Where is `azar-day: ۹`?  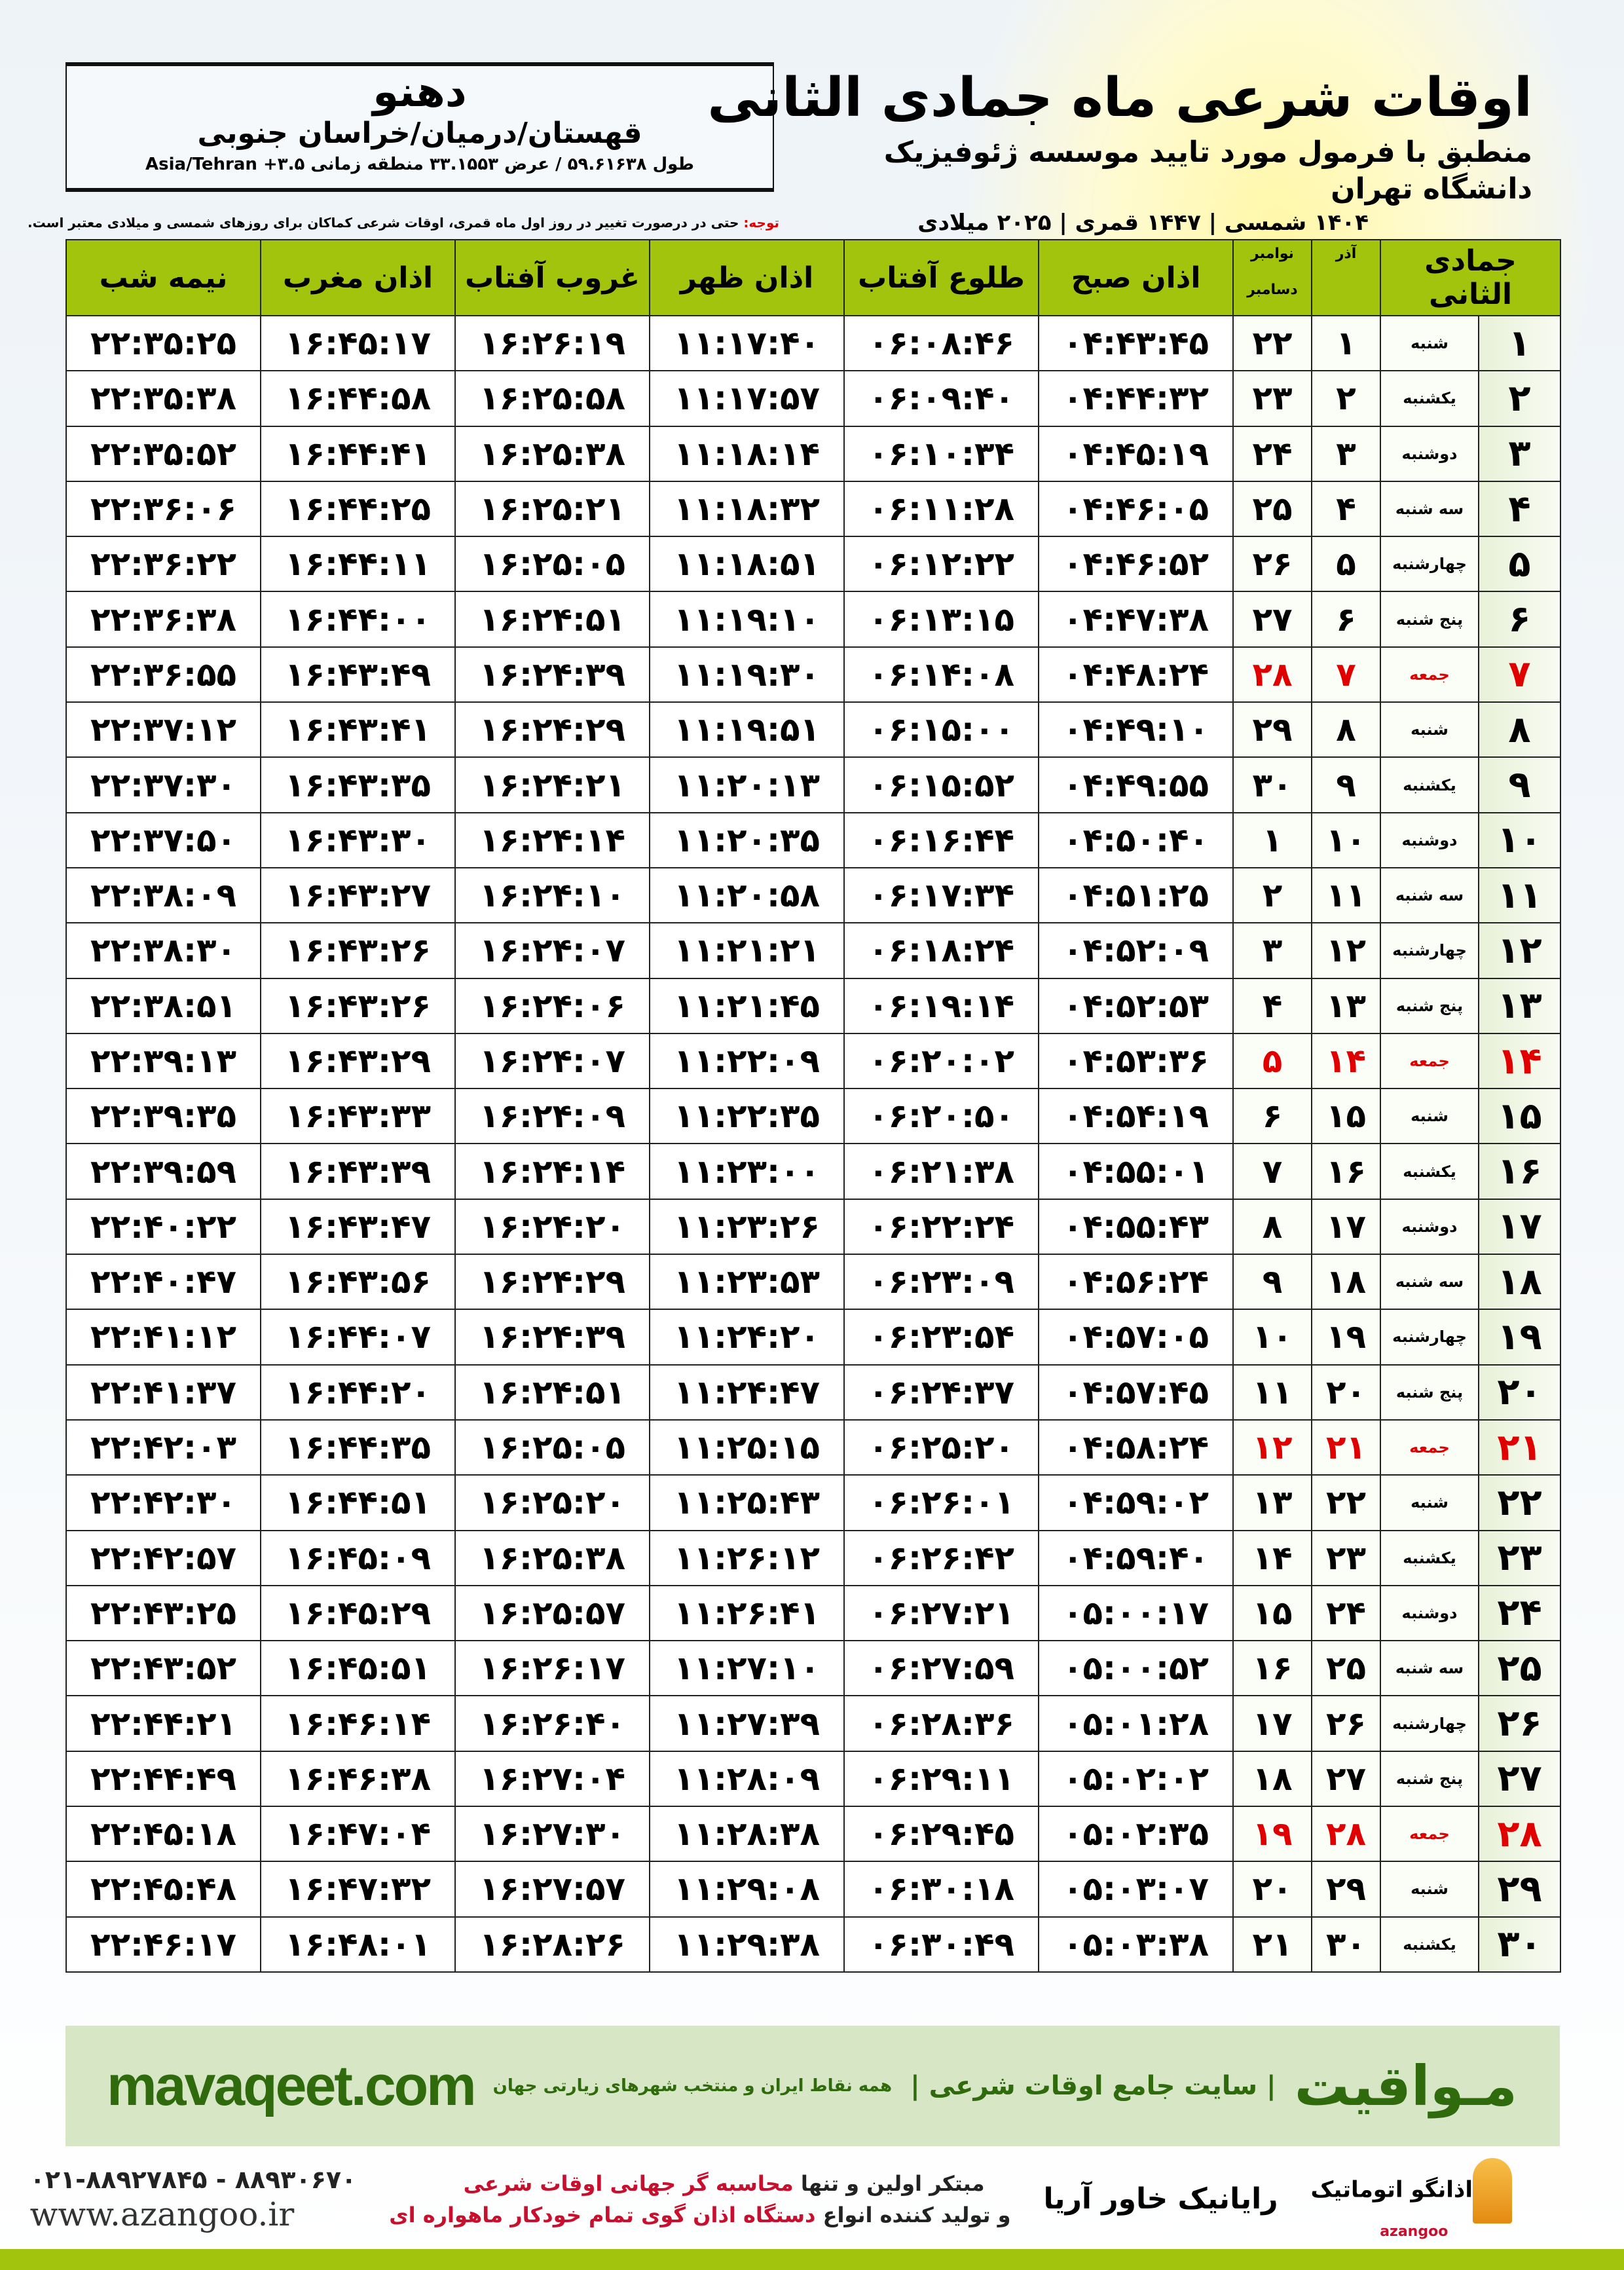
azar-day: ۹ is located at coordinates (1346, 784).